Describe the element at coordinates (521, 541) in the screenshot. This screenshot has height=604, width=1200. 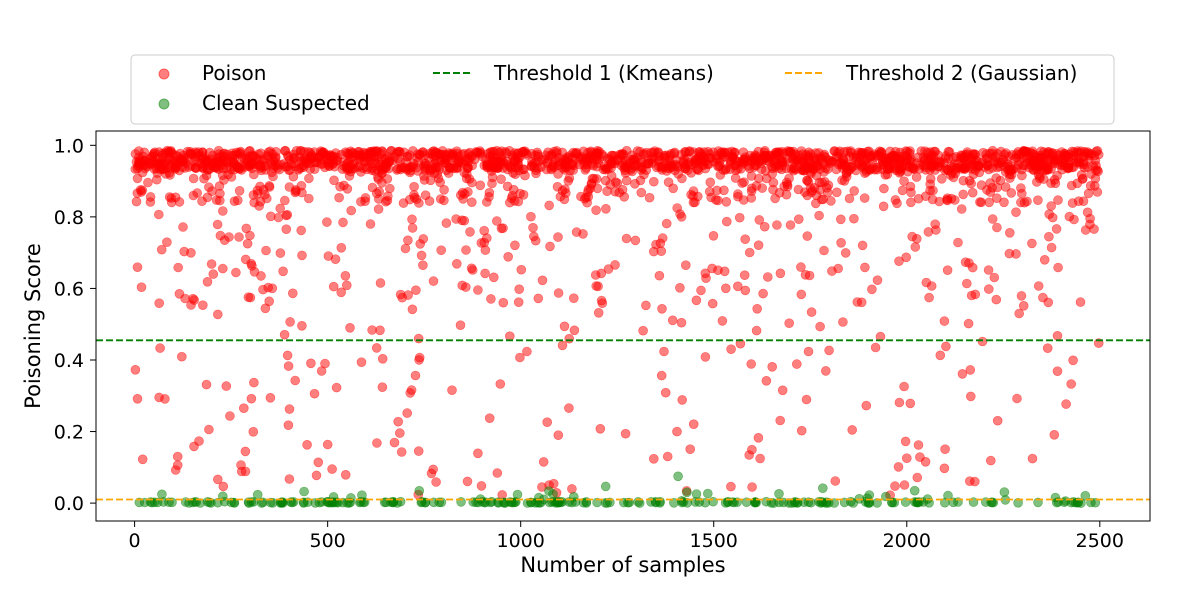
I see `x-tick-label: 1000` at that location.